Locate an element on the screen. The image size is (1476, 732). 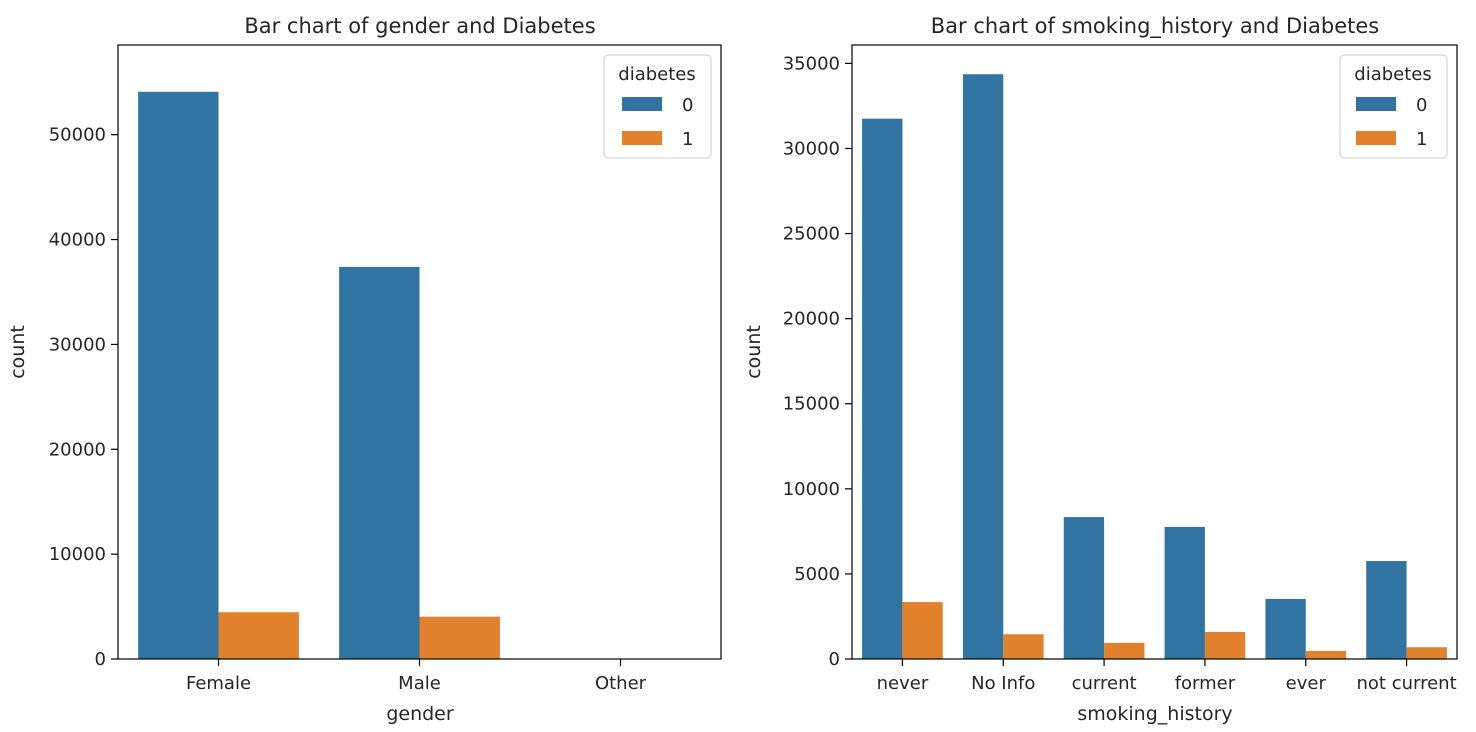
y-tick-label: 25000 is located at coordinates (811, 234).